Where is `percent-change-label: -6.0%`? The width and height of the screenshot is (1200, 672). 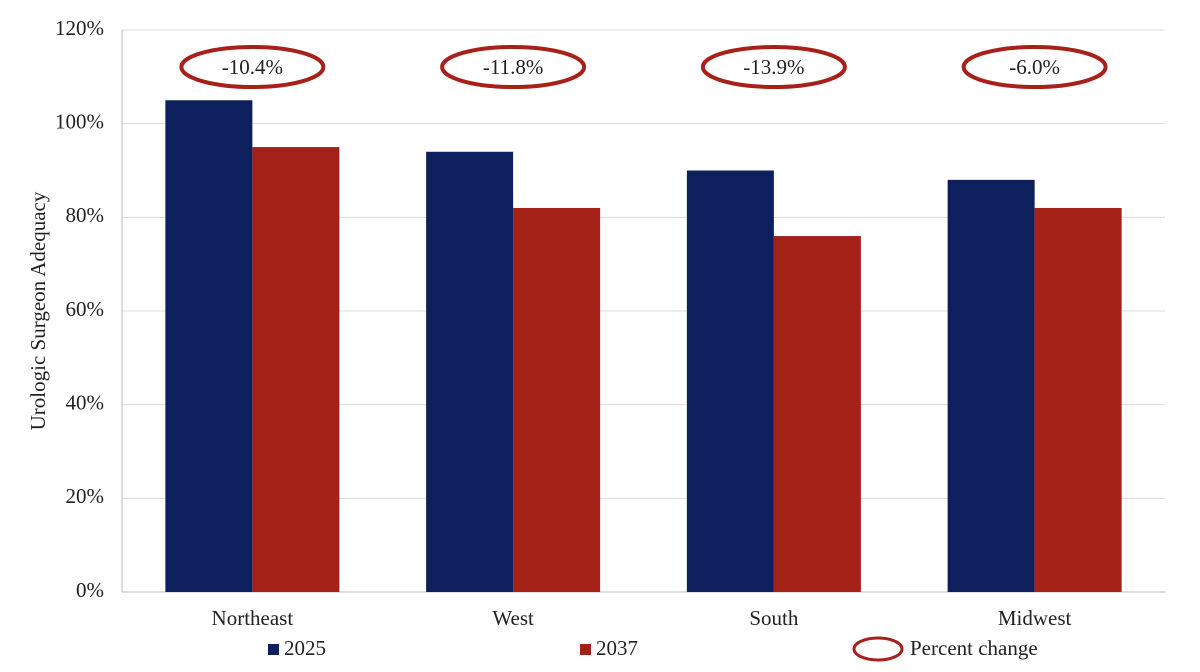 percent-change-label: -6.0% is located at coordinates (1034, 67).